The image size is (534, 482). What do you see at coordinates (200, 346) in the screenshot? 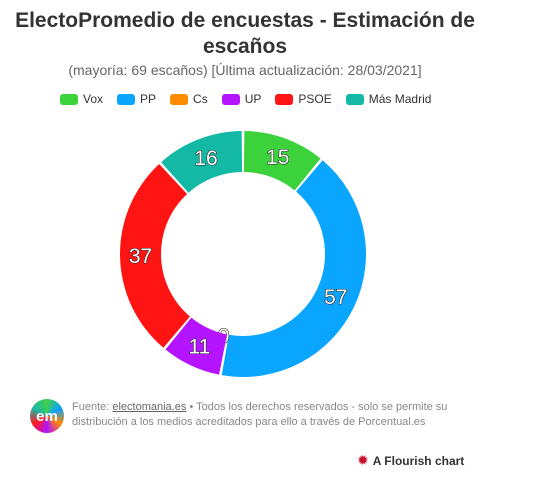
I see `slice-label-up: 11` at bounding box center [200, 346].